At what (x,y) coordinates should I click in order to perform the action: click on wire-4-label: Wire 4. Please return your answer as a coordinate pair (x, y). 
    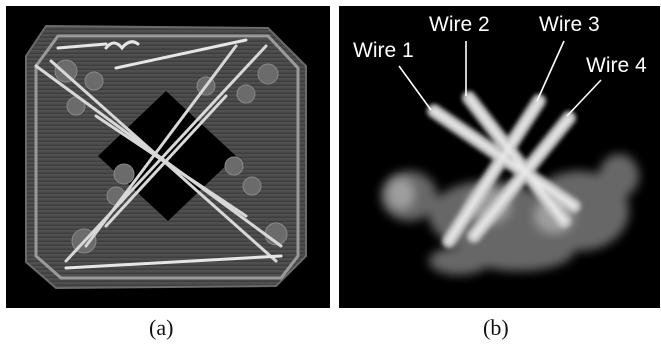
    Looking at the image, I should click on (616, 65).